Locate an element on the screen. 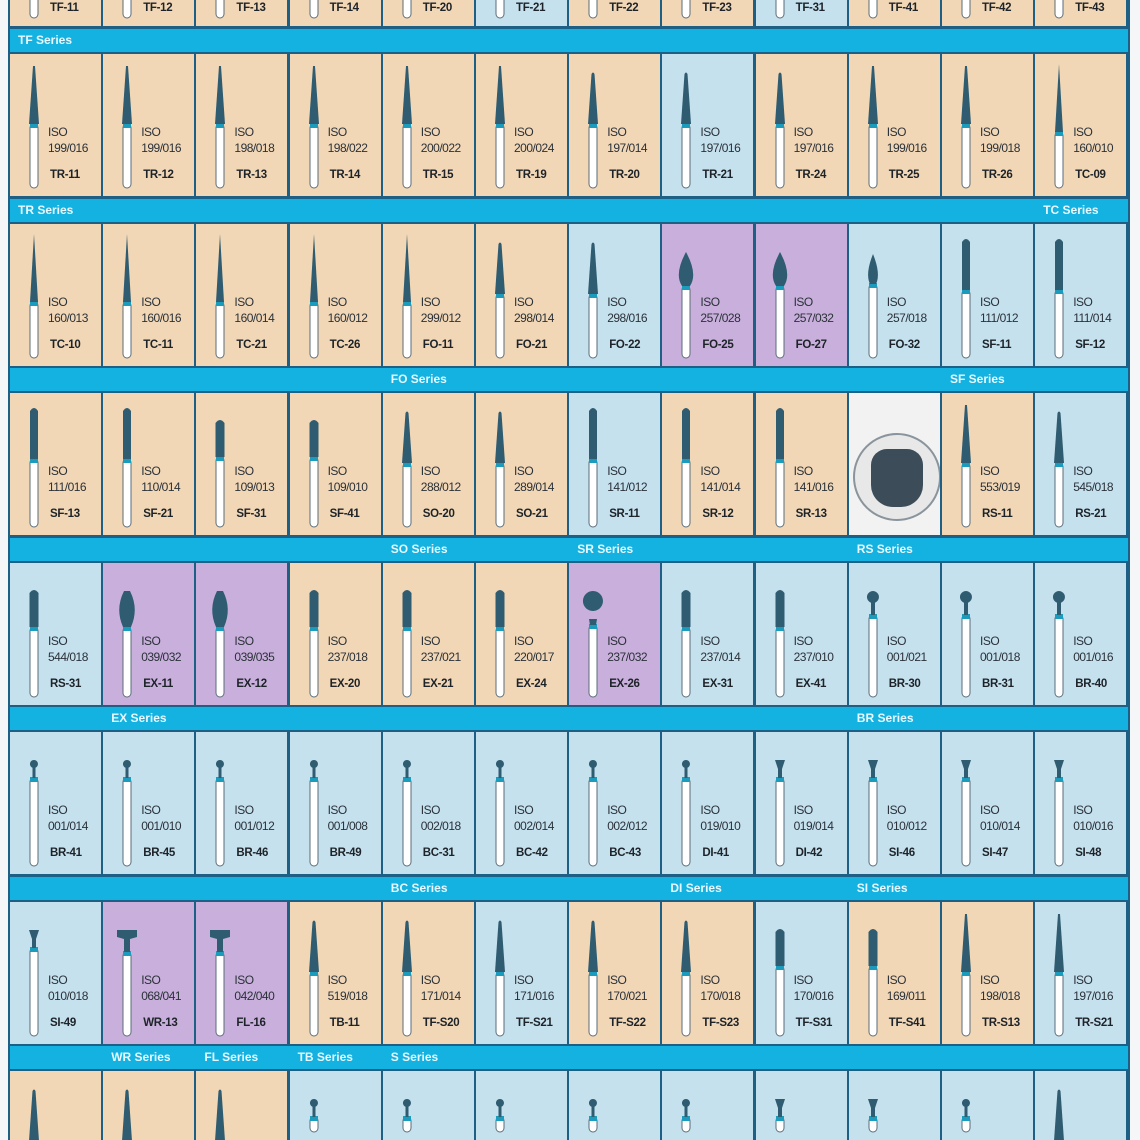 This screenshot has height=1140, width=1140. product-code: FL-16 is located at coordinates (251, 1022).